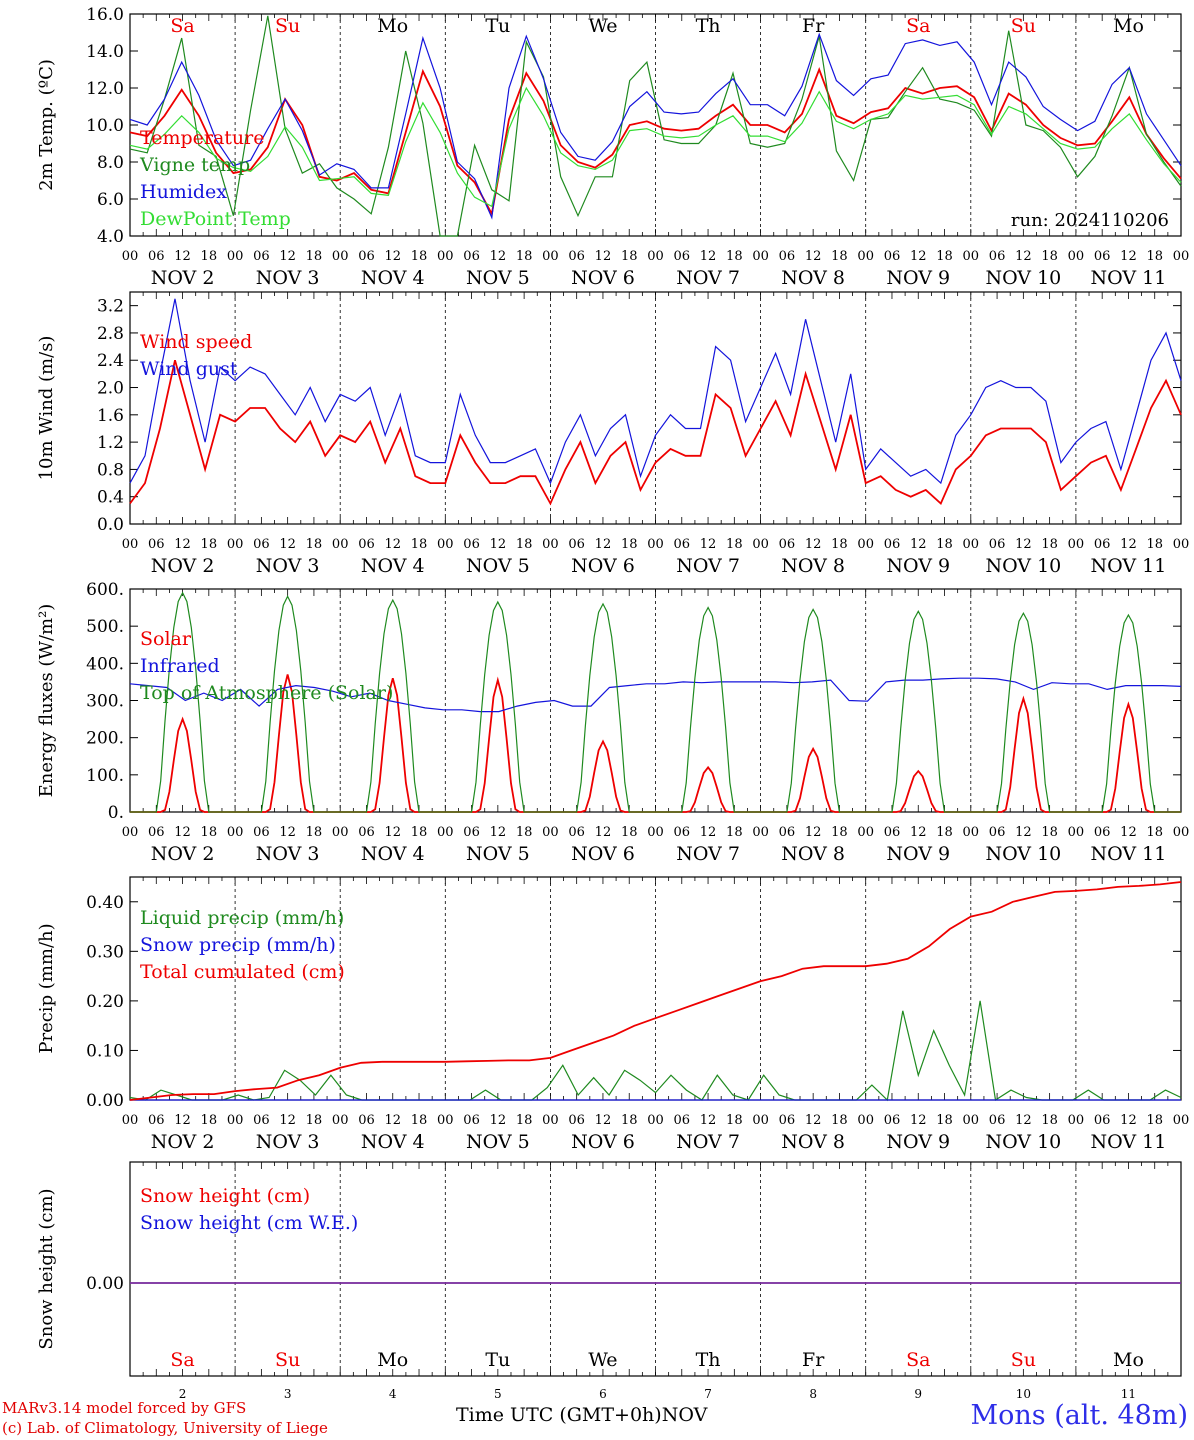 This screenshot has width=1194, height=1440. I want to click on y-tick-label: 200., so click(105, 739).